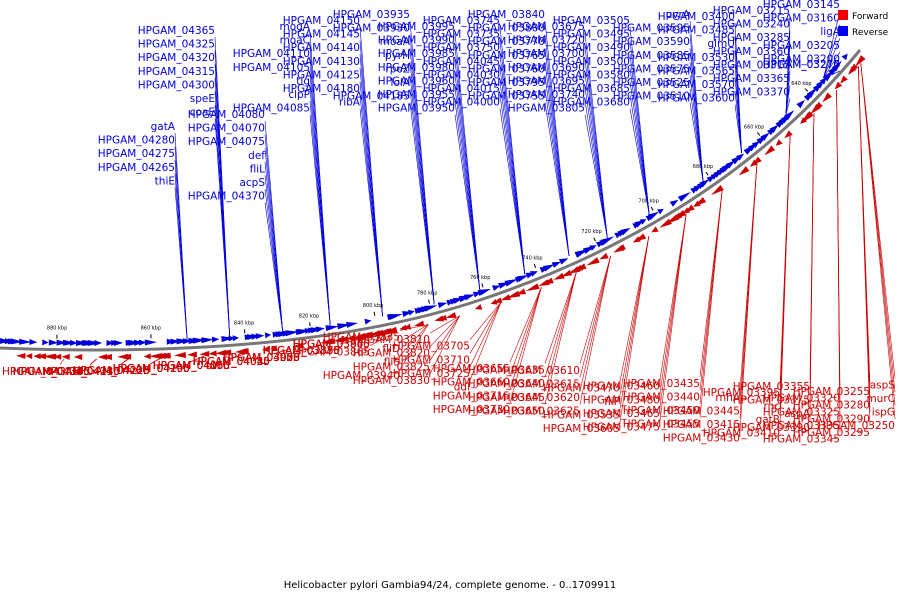 The height and width of the screenshot is (600, 900). Describe the element at coordinates (176, 85) in the screenshot. I see `reverse-gene-label: HPGAM_04300` at that location.